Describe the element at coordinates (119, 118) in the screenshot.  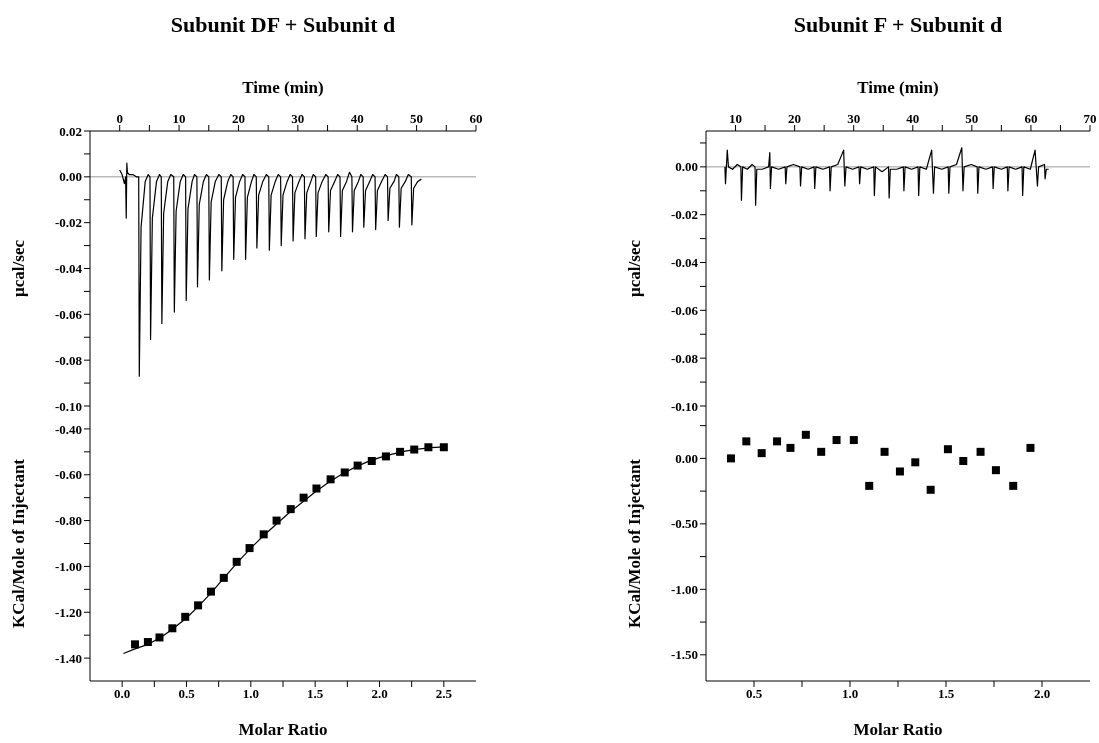
I see `x-tick-label: 0` at that location.